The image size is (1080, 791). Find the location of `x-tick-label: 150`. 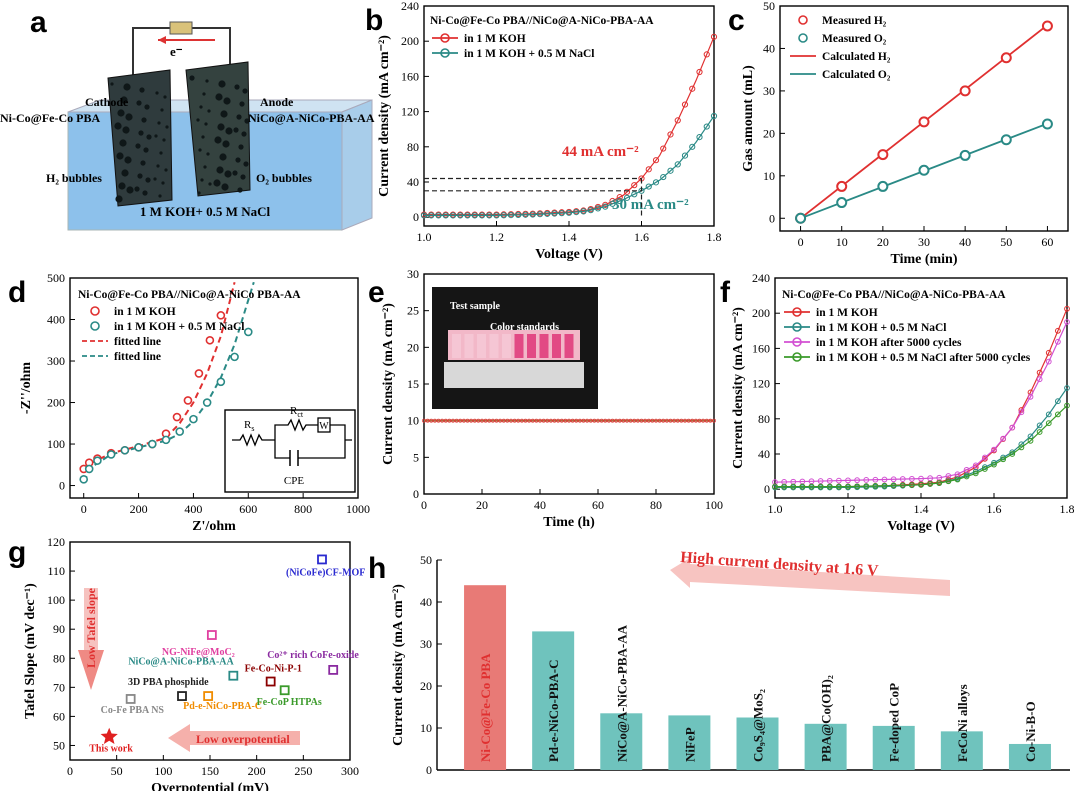

x-tick-label: 150 is located at coordinates (210, 771).